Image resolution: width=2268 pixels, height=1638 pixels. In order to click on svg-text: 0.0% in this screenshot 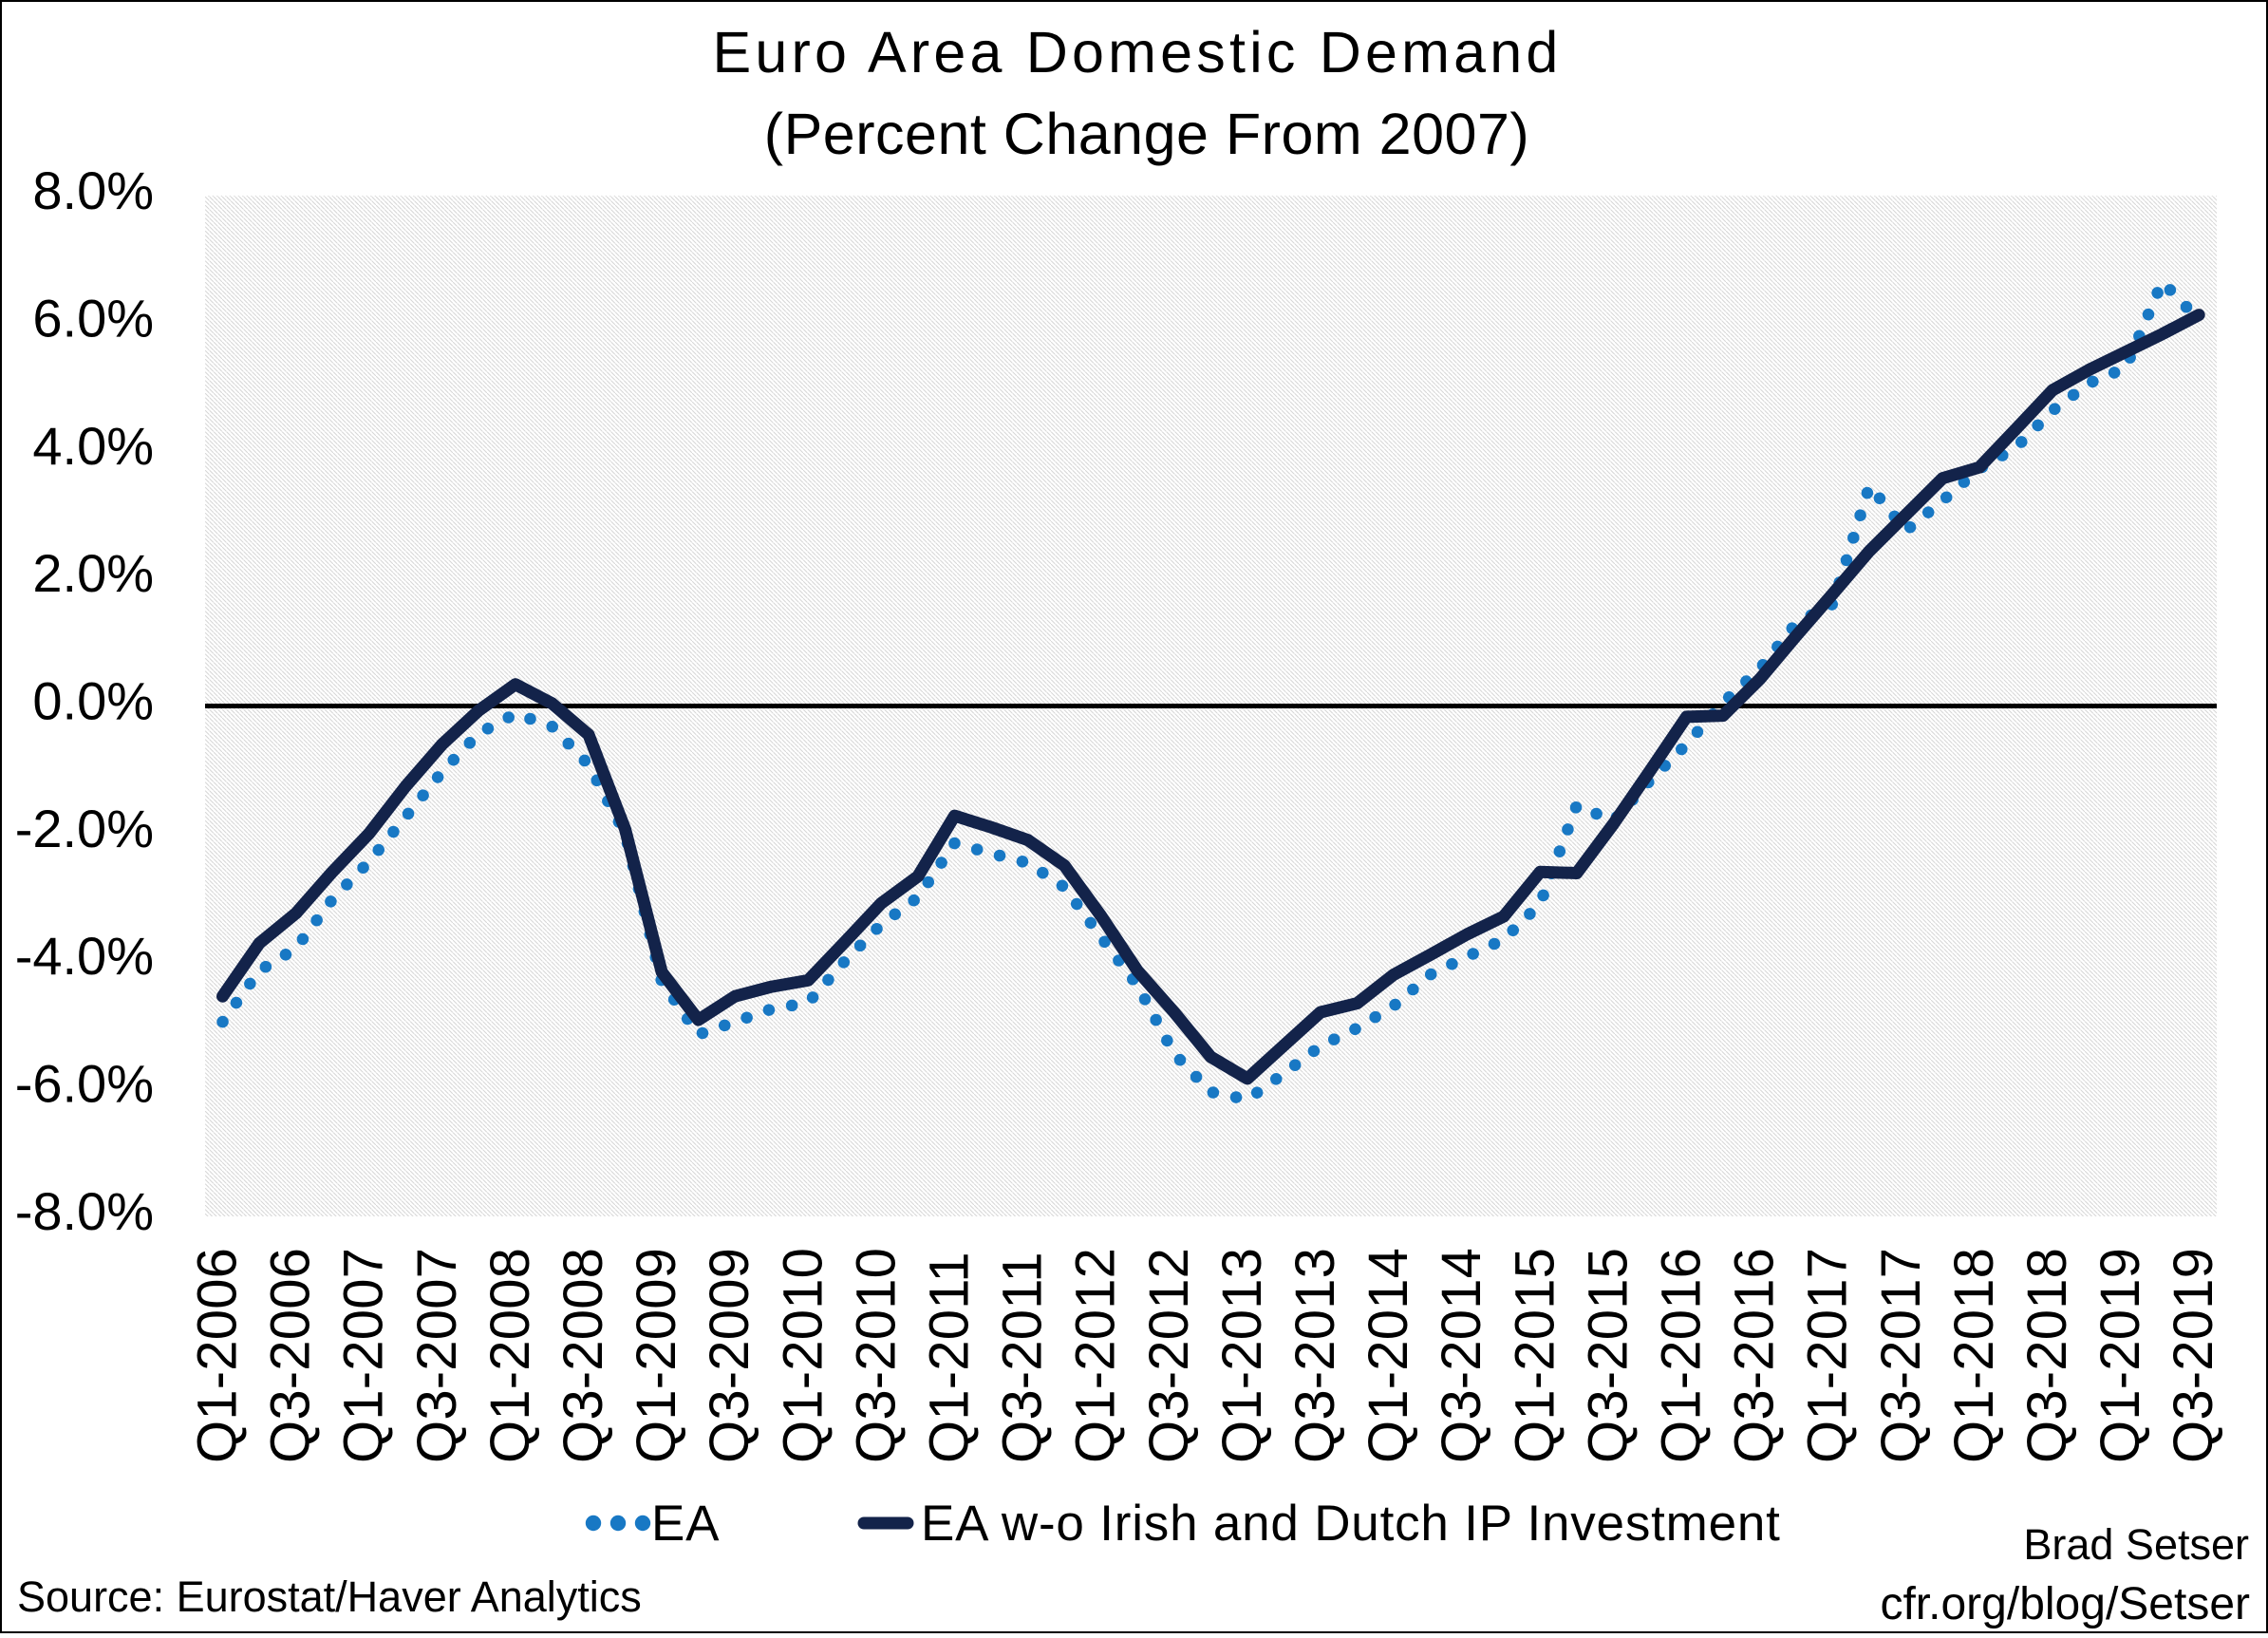, I will do `click(93, 701)`.